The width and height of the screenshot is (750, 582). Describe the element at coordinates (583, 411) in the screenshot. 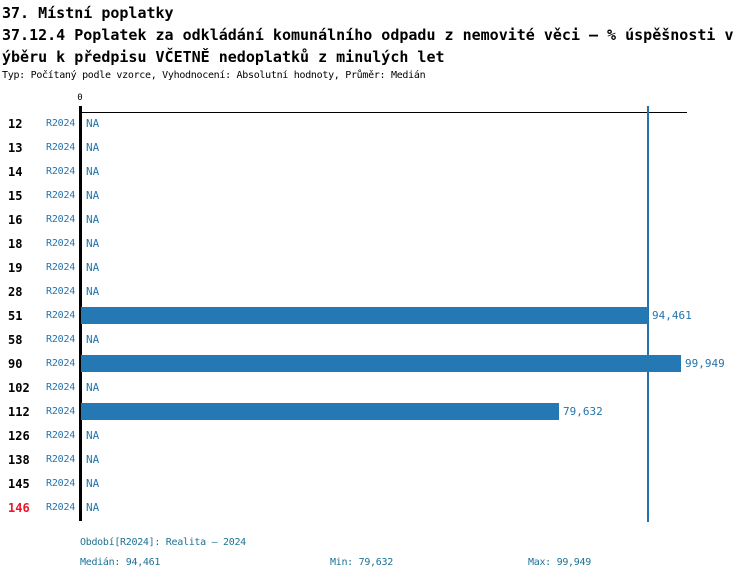

I see `value-label: 79,632` at that location.